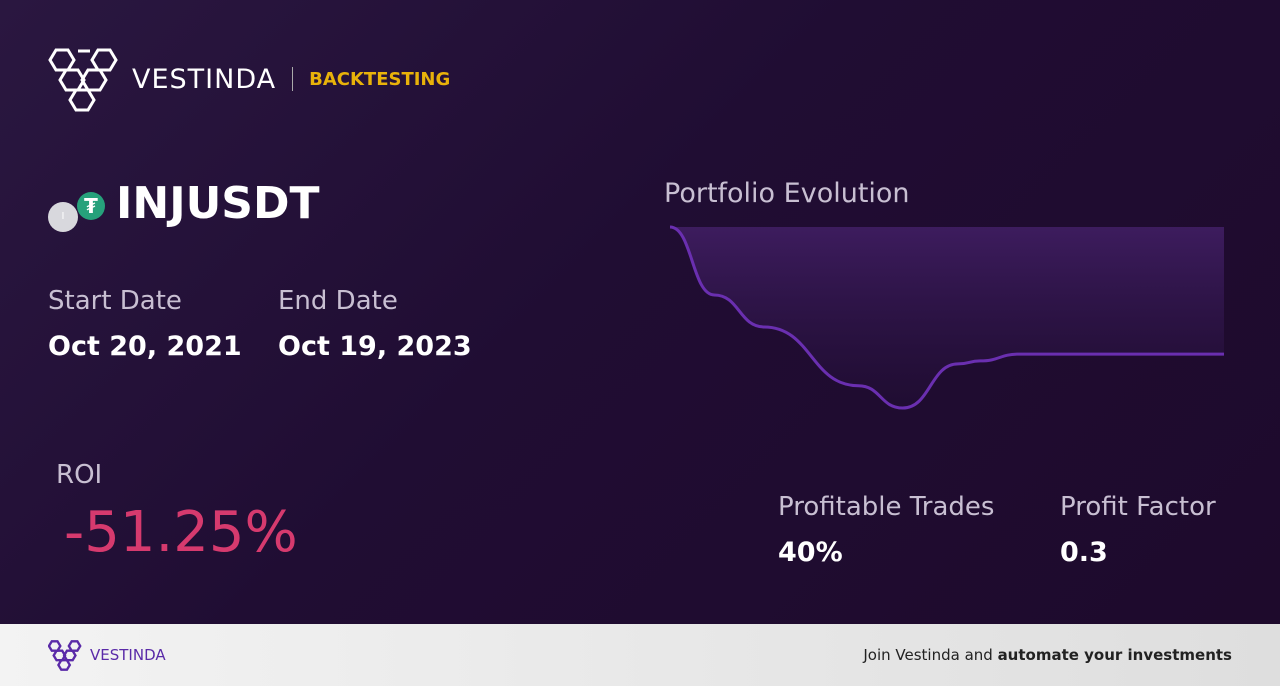  I want to click on cta-prefix: Join Vestinda and, so click(930, 655).